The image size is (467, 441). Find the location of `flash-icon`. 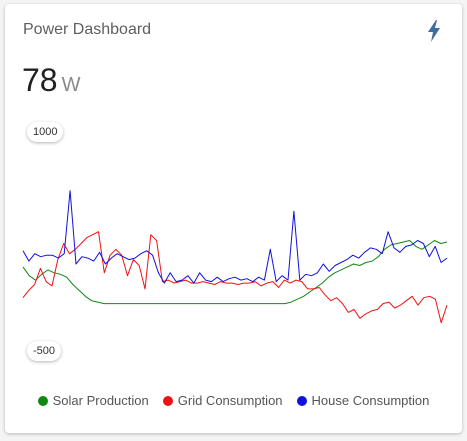

flash-icon is located at coordinates (434, 31).